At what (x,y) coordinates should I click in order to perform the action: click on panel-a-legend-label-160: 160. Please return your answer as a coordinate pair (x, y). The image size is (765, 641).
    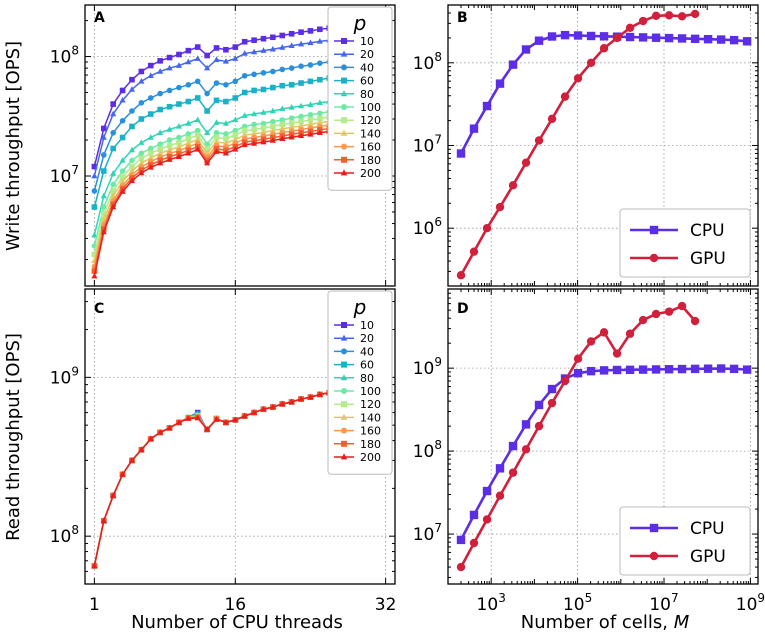
    Looking at the image, I should click on (370, 147).